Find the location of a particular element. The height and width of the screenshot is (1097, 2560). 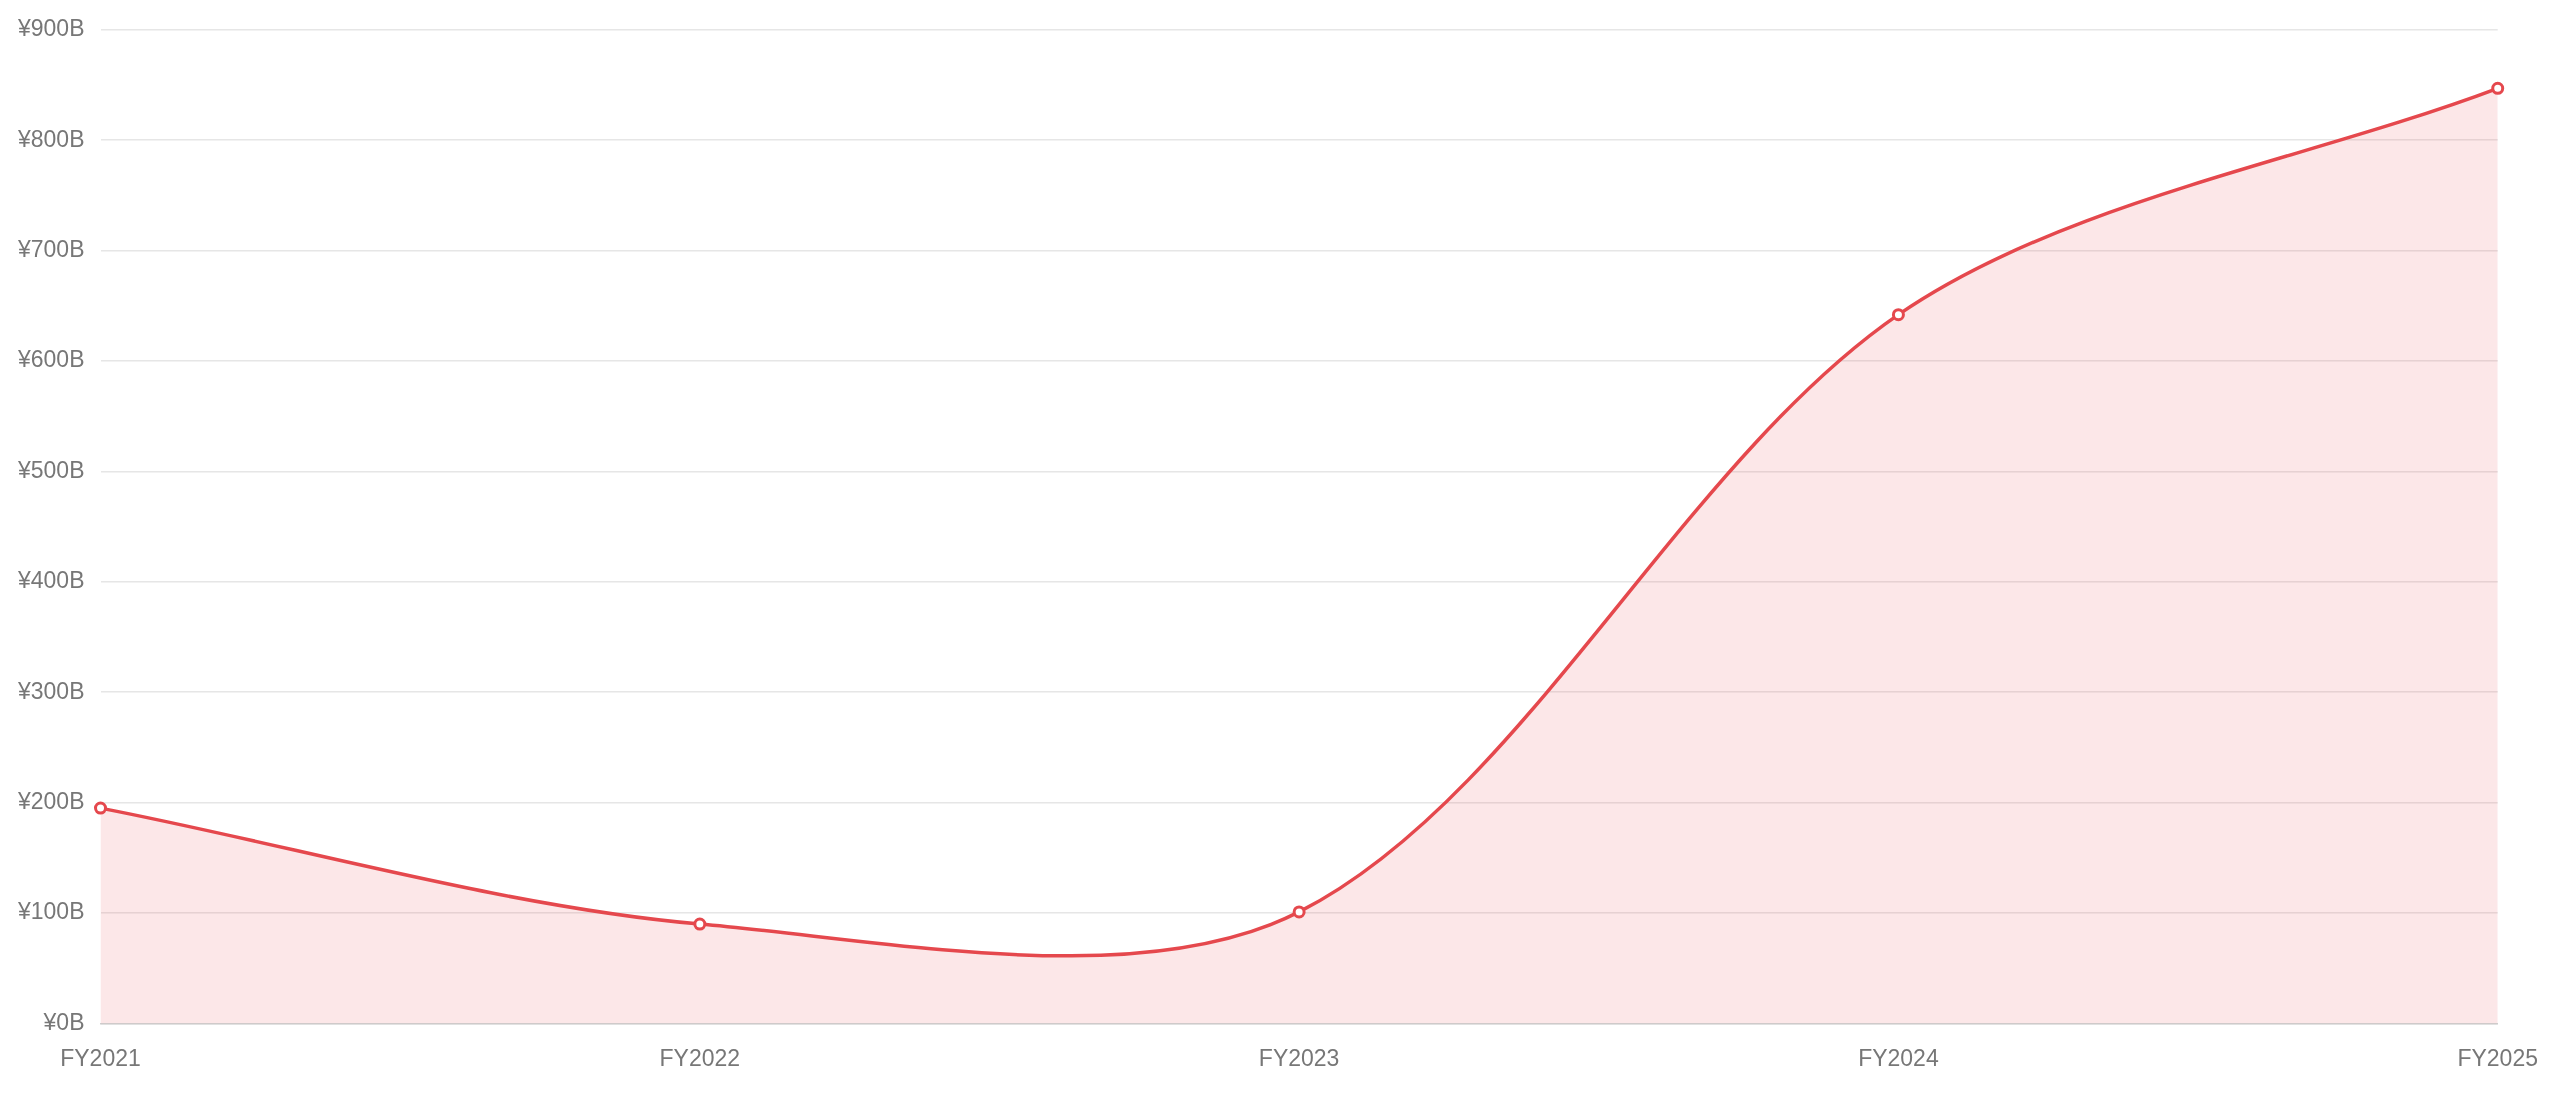

x-tick-label: FY2022 is located at coordinates (700, 1057).